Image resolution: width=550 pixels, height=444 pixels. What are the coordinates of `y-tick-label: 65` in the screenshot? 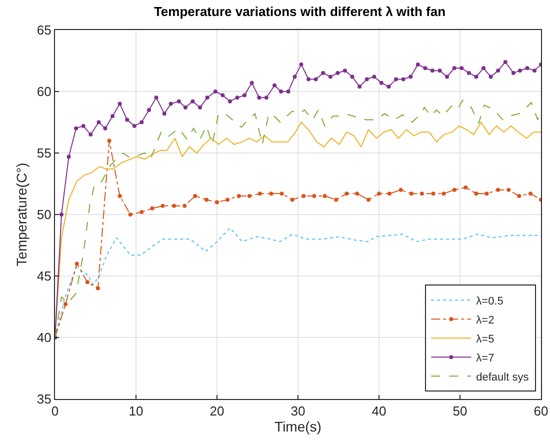 It's located at (44, 30).